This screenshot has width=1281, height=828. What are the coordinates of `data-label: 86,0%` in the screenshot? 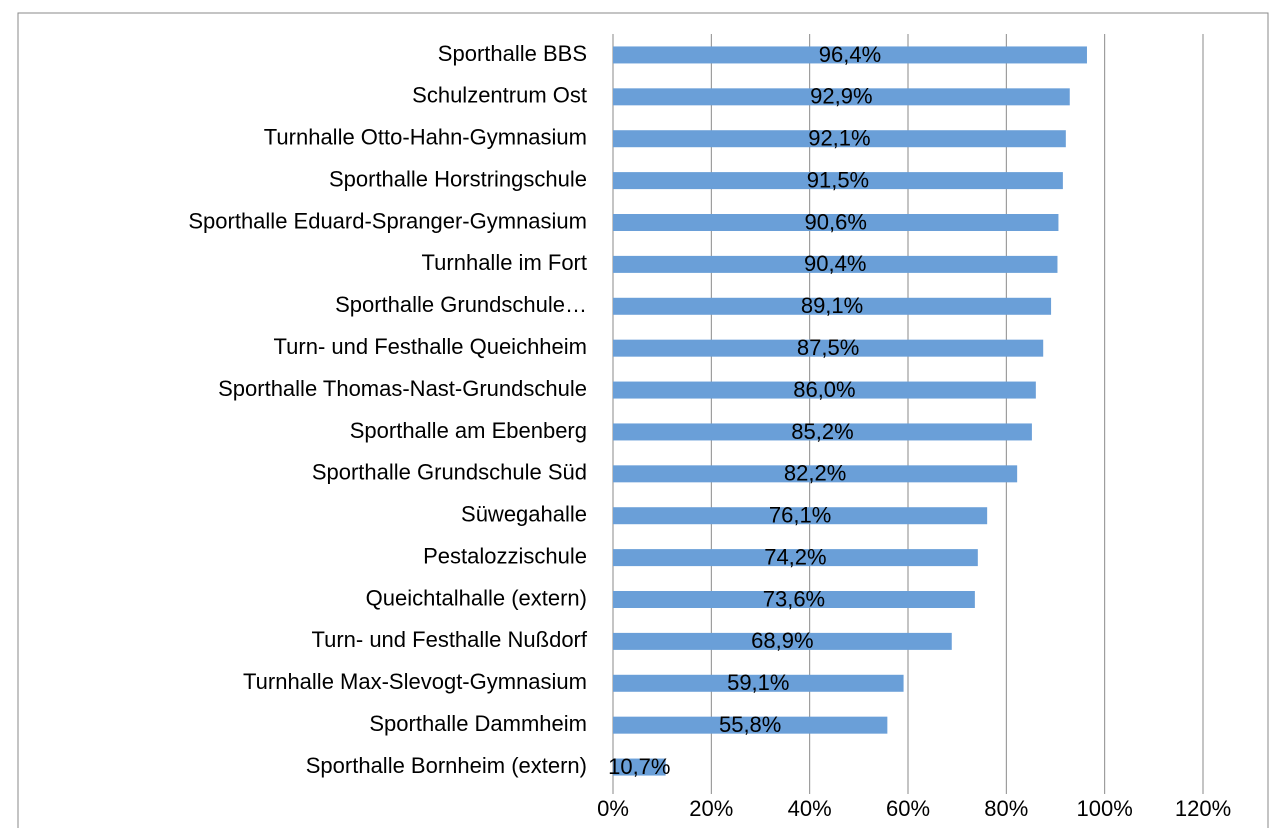 It's located at (824, 389).